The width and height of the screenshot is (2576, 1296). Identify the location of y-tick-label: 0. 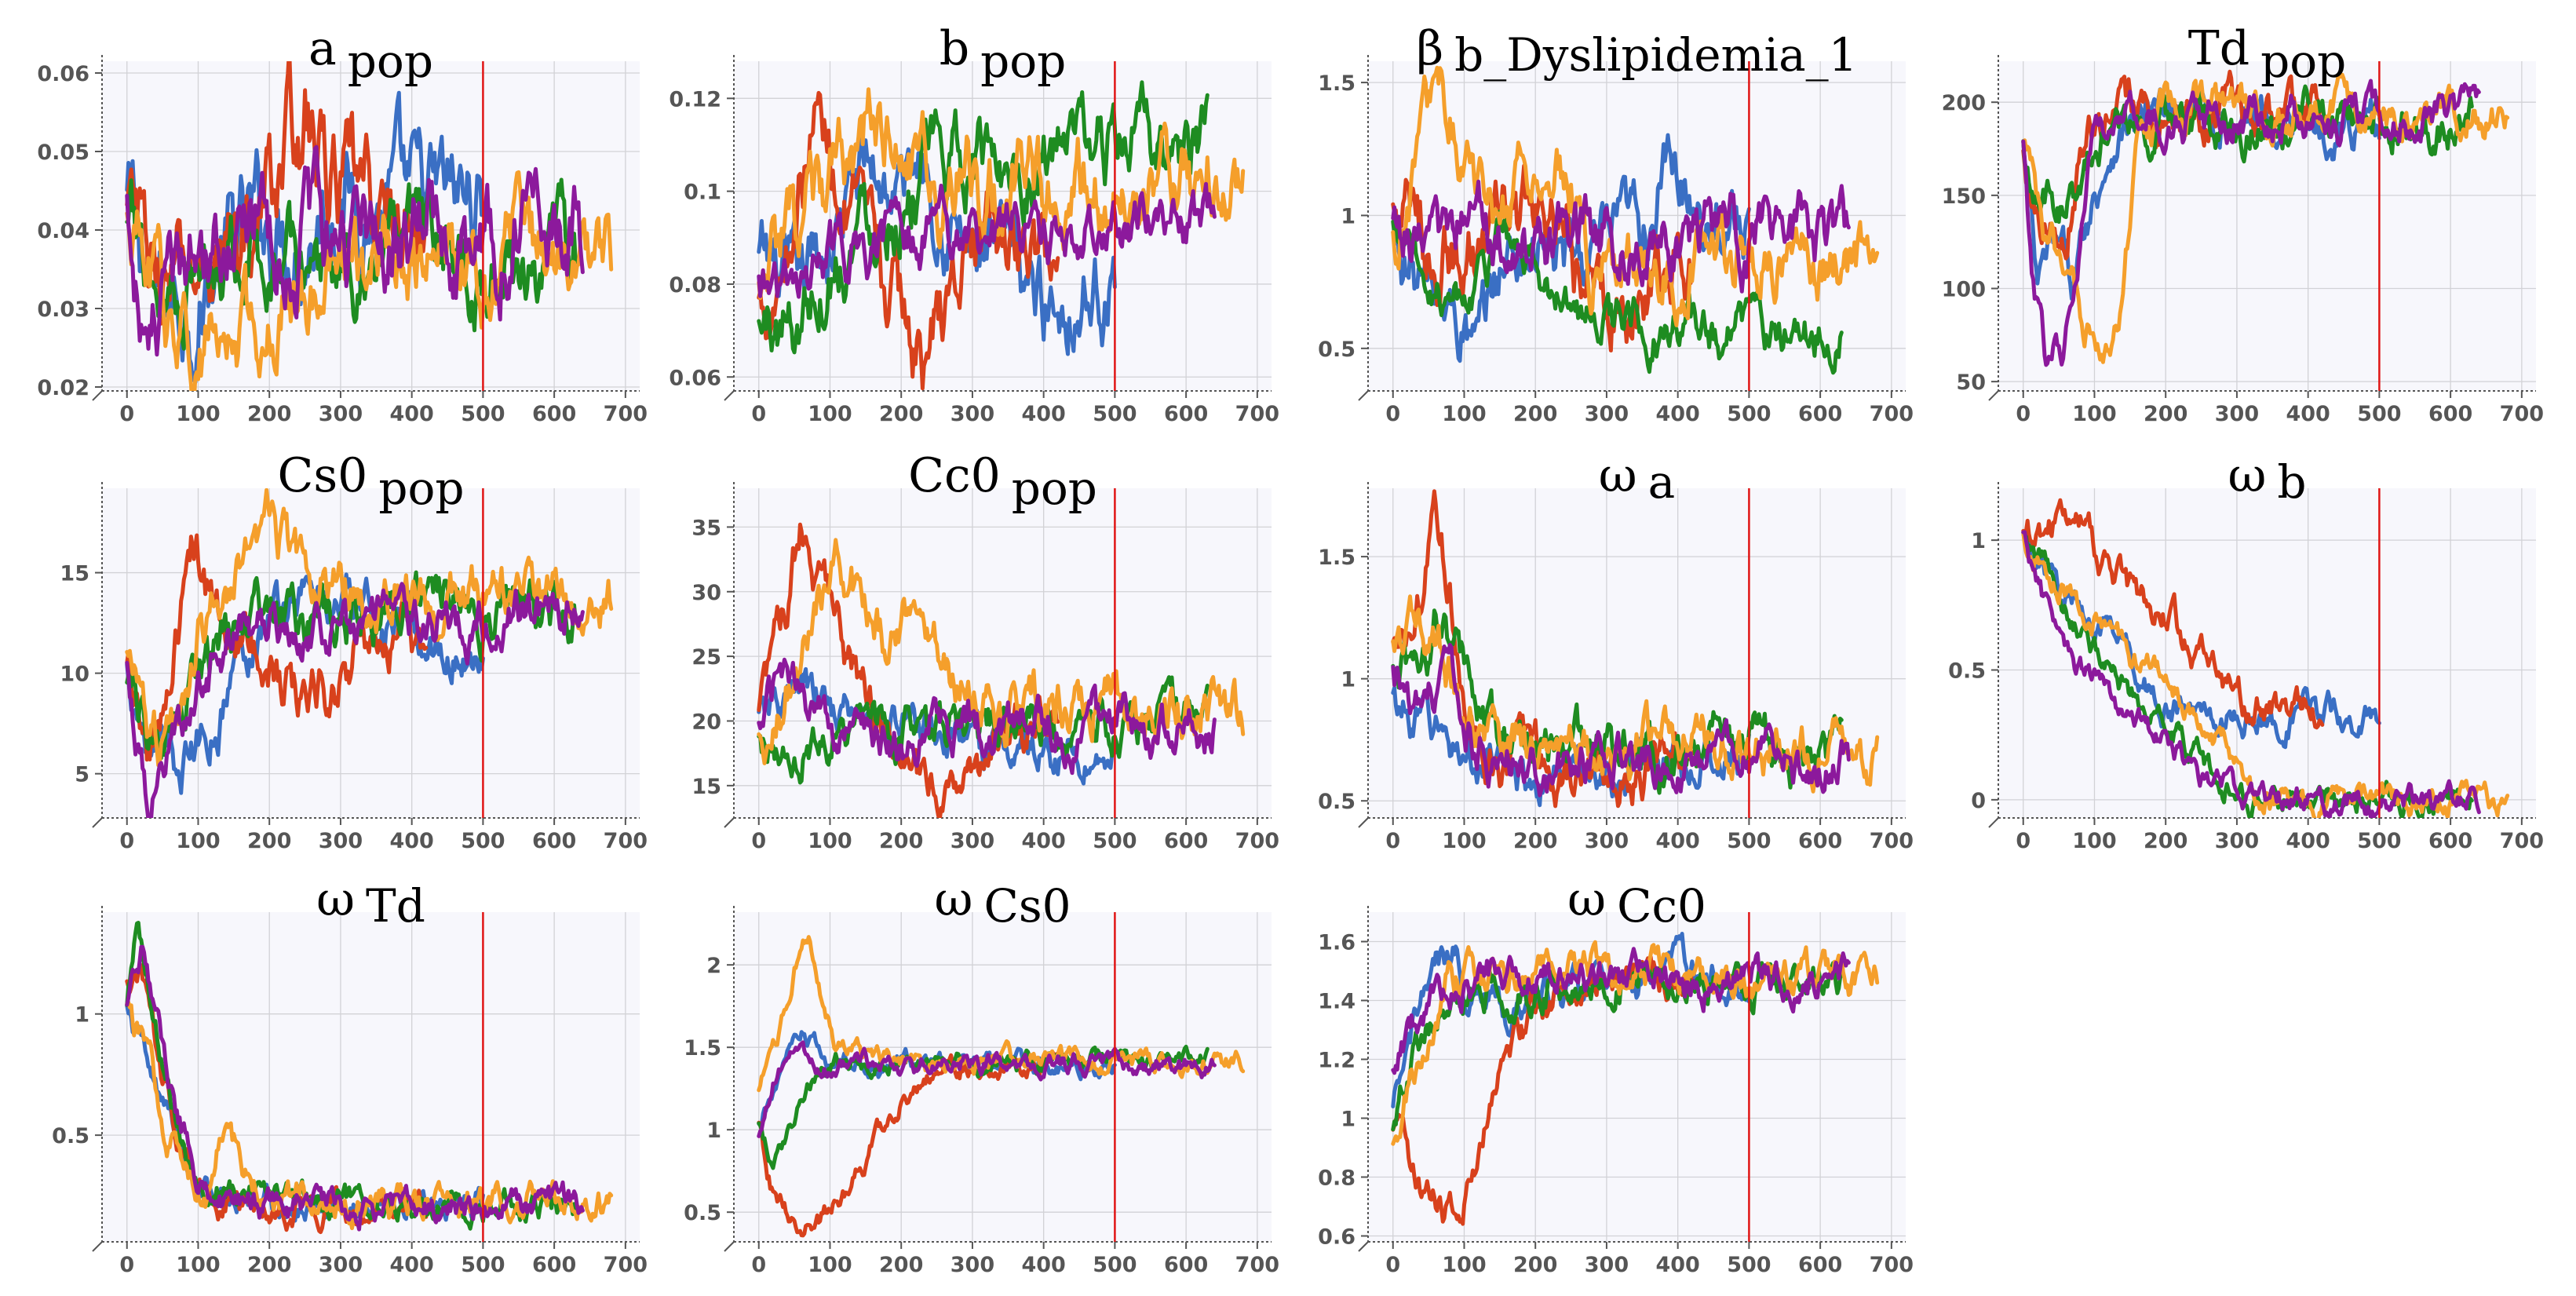
(1978, 801).